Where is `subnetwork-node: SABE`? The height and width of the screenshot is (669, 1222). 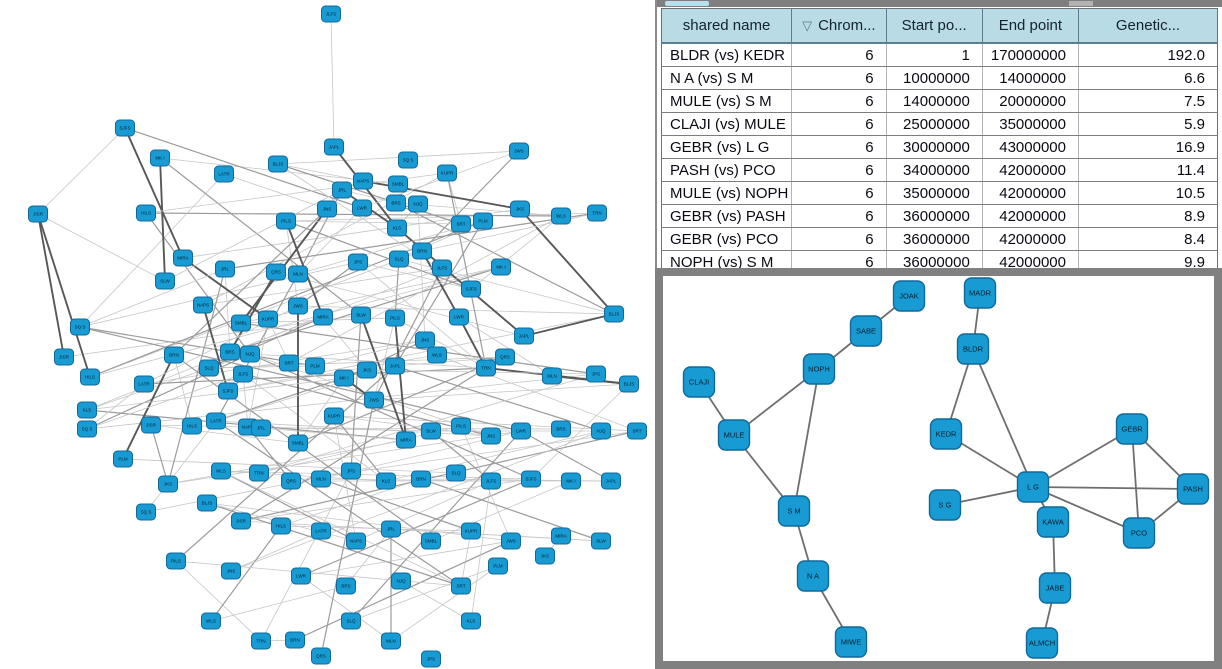
subnetwork-node: SABE is located at coordinates (866, 331).